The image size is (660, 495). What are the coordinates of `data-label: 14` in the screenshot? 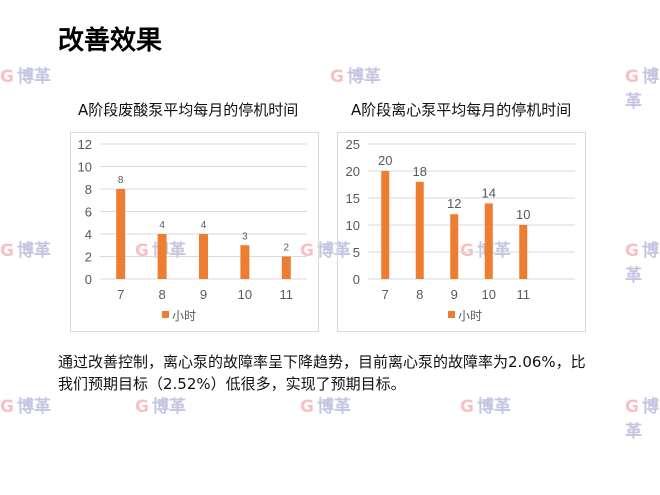 It's located at (489, 192).